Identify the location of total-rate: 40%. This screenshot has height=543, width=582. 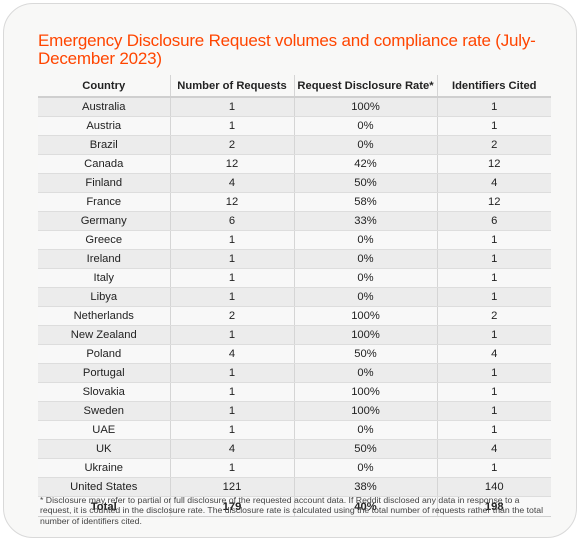
(366, 506).